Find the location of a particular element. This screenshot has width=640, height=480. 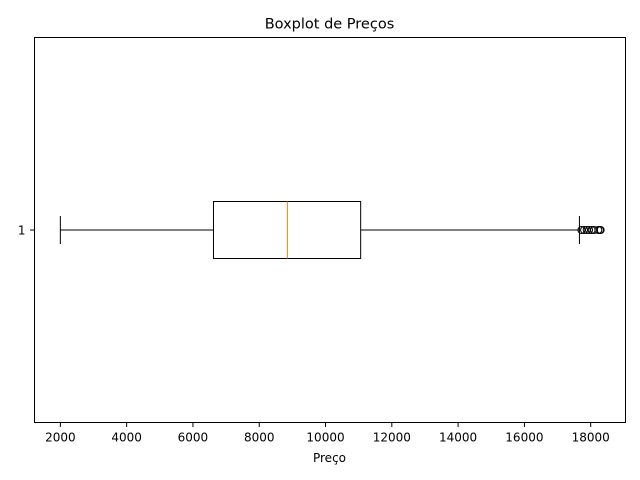

x-tick-label: 4000 is located at coordinates (126, 438).